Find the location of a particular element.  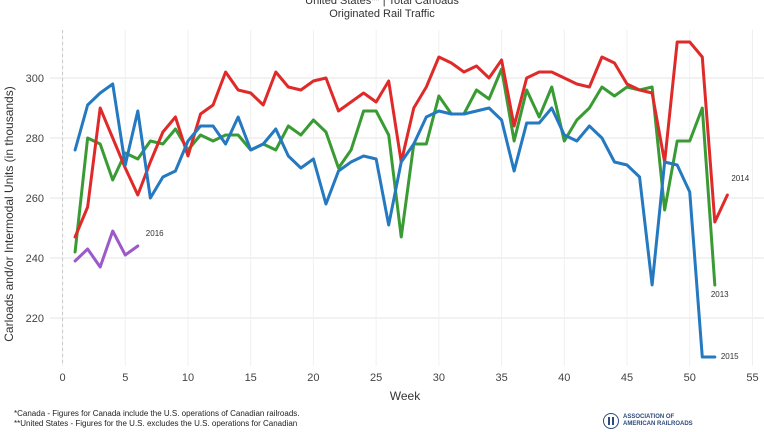

y-tick-label: 240 is located at coordinates (35, 259).